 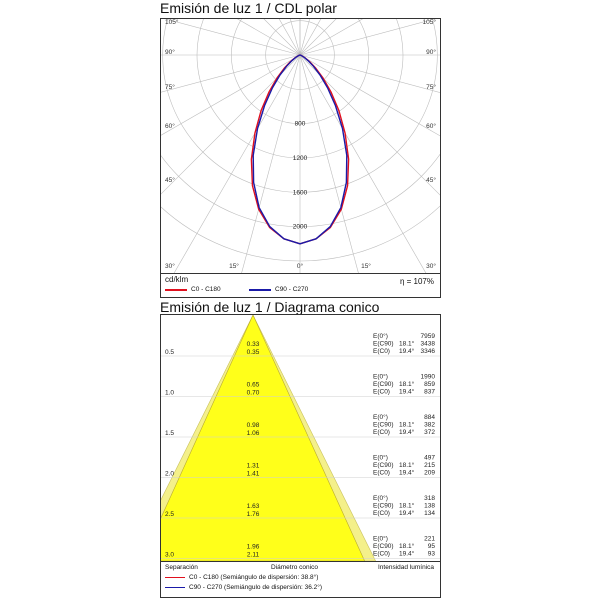 I want to click on separation-value: 1.0, so click(x=169, y=393).